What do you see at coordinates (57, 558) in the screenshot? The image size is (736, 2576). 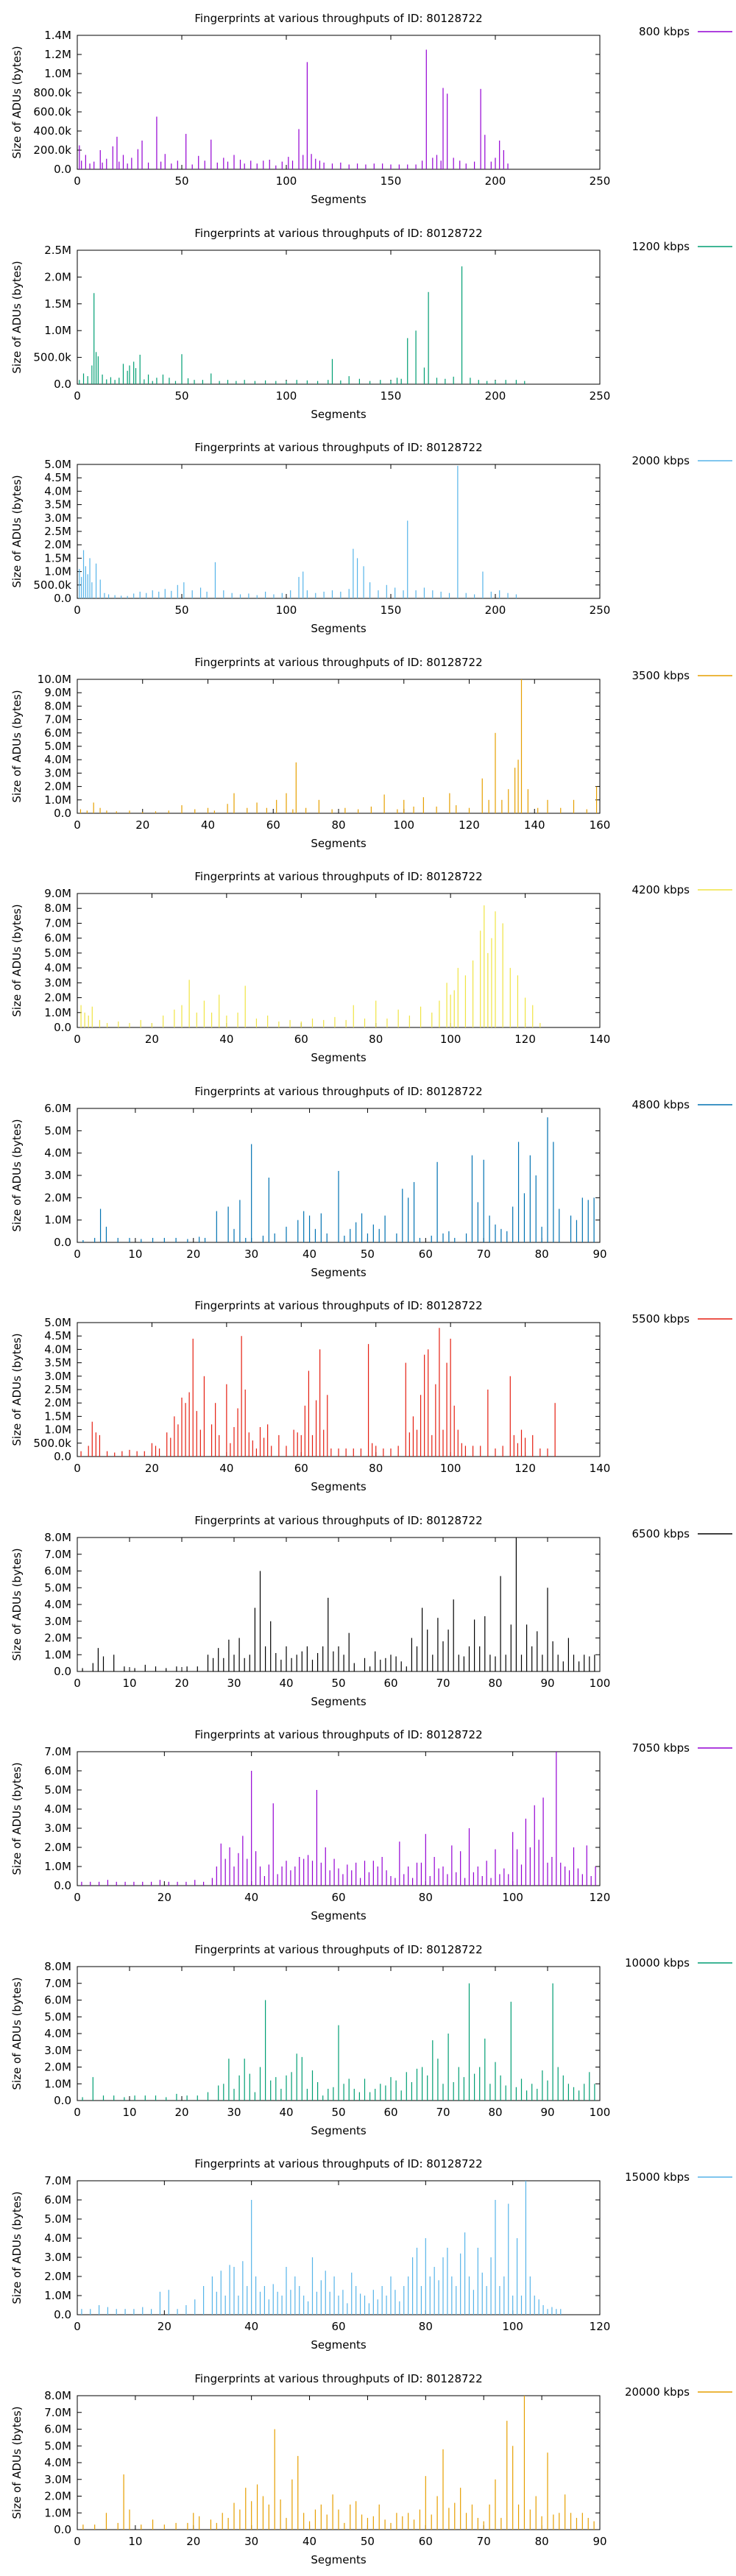 I see `y-tick-label: 1.5M` at bounding box center [57, 558].